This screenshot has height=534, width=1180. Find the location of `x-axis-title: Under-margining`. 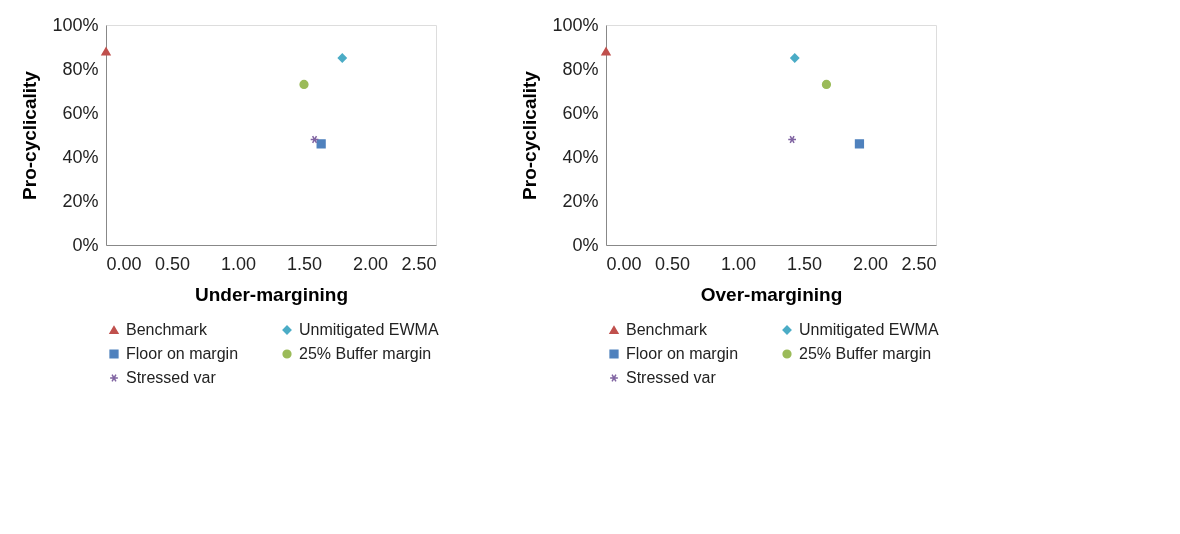

x-axis-title: Under-margining is located at coordinates (271, 294).